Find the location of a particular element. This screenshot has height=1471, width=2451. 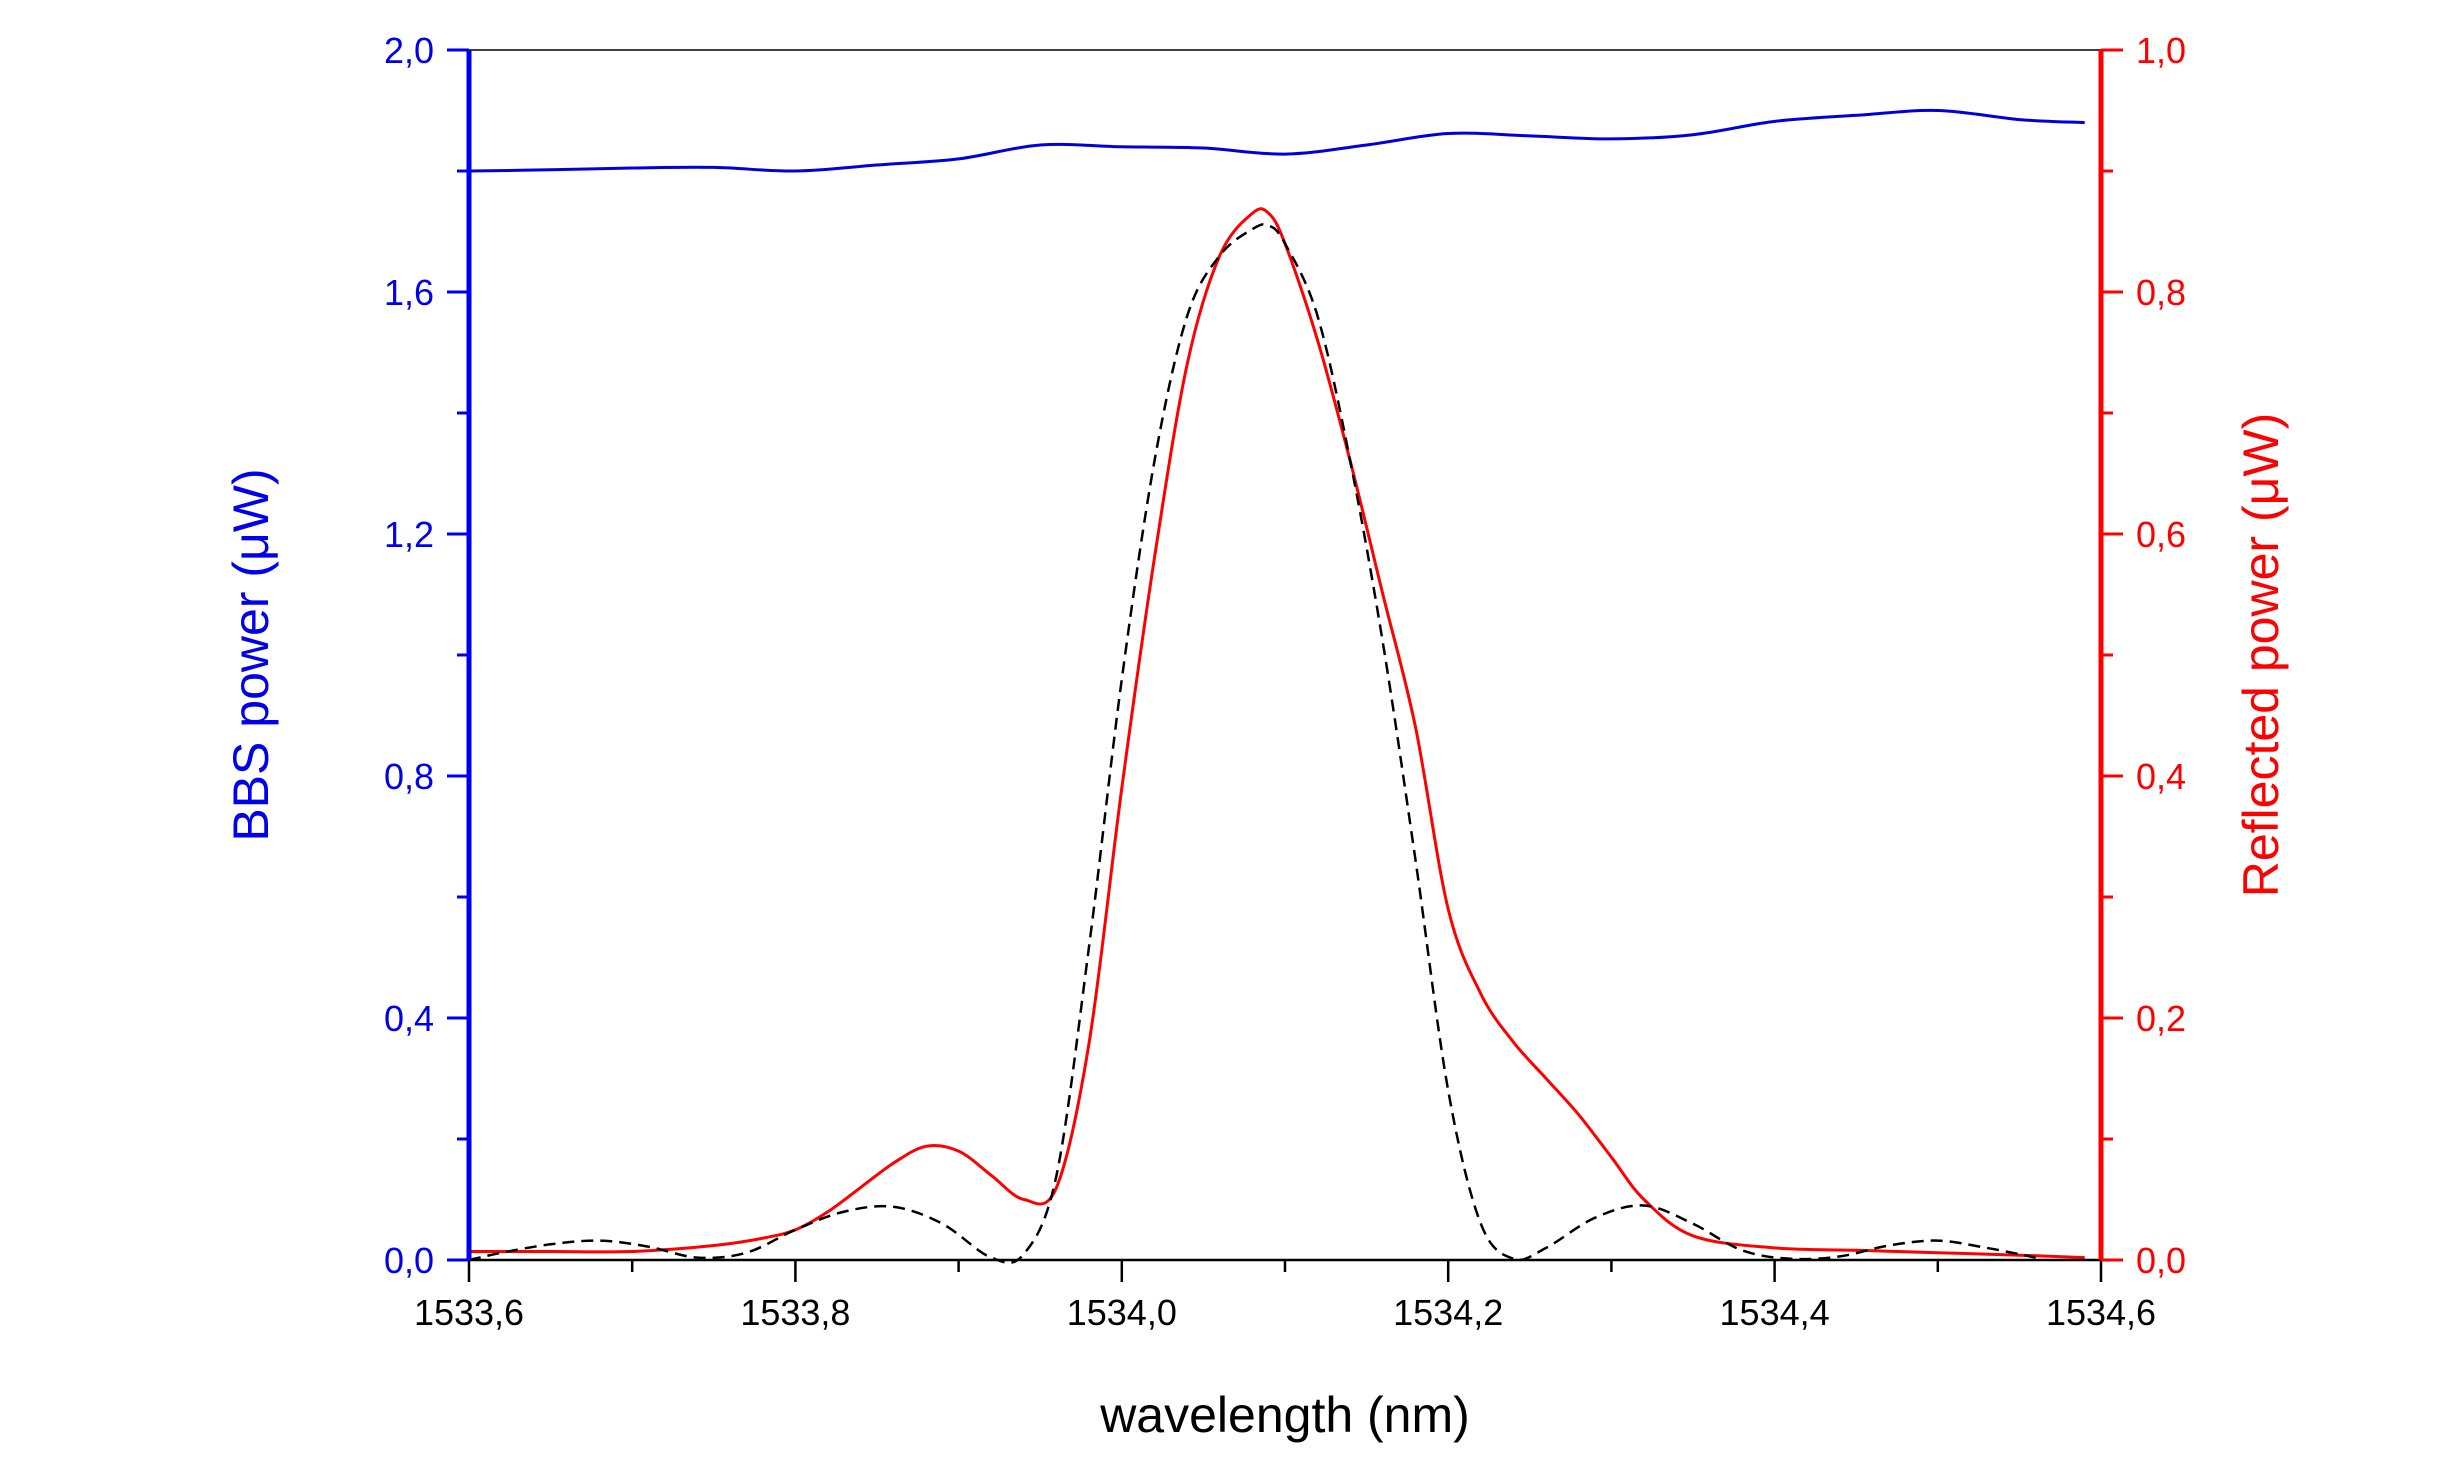

y-right-tick-label: 0,0 is located at coordinates (2161, 1260).